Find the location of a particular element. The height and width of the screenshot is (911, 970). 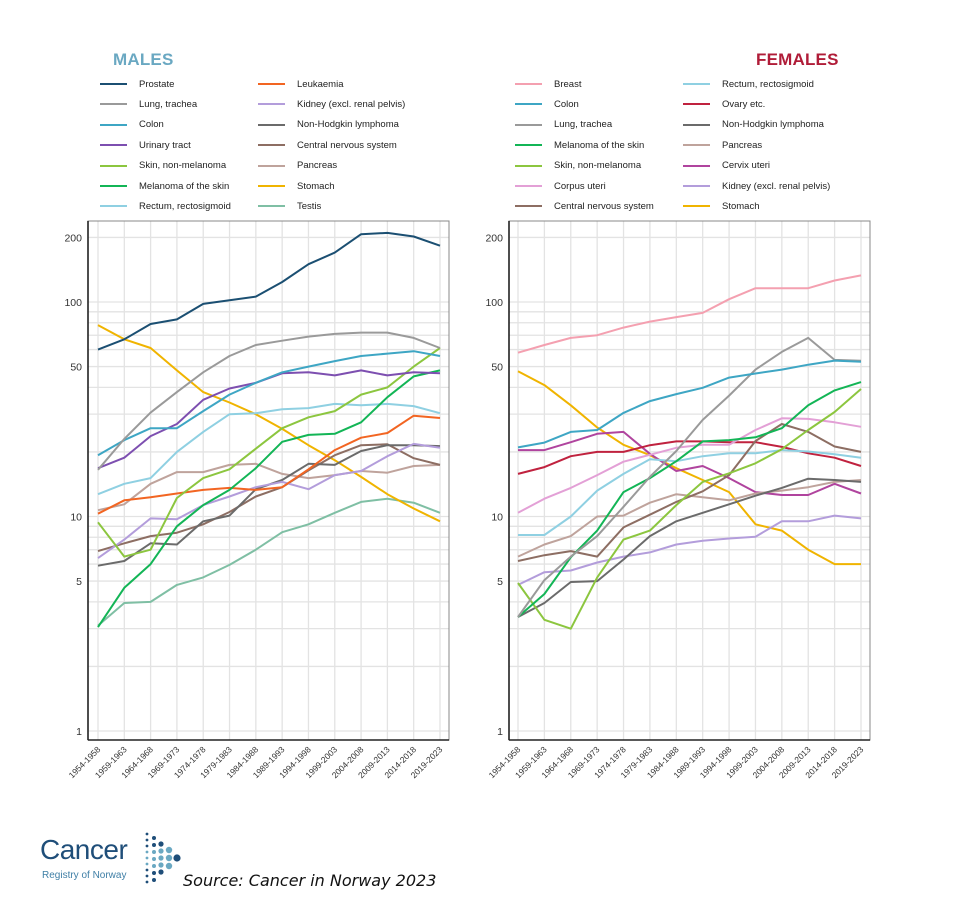

legend-item-rectum-rectosigmoid: Rectum, rectosigmoid is located at coordinates (165, 206).